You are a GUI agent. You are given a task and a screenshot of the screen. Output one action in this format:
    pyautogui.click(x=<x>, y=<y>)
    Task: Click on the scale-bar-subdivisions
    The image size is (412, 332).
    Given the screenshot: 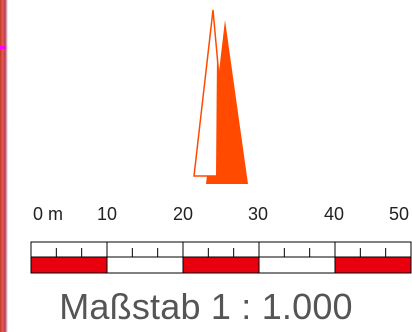 What is the action you would take?
    pyautogui.click(x=221, y=249)
    